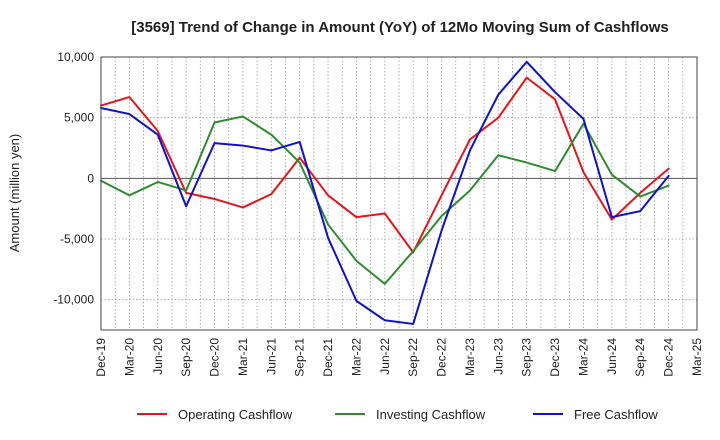 This screenshot has width=720, height=440. I want to click on y-tick-labels: 10,000 5,000 0 -5,000 -10,000, so click(73, 178).